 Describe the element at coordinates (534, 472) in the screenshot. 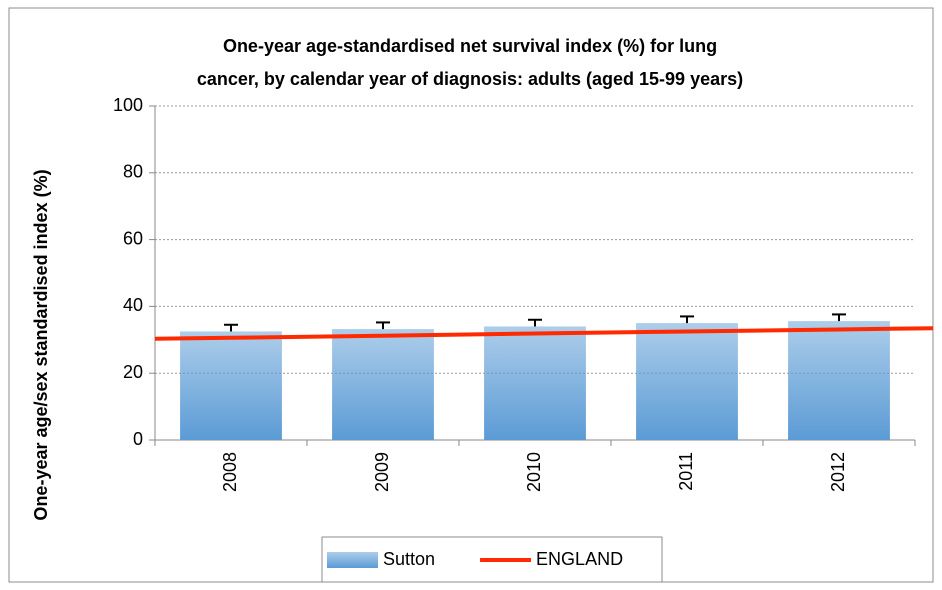

I see `x-tick-label: 2010` at that location.